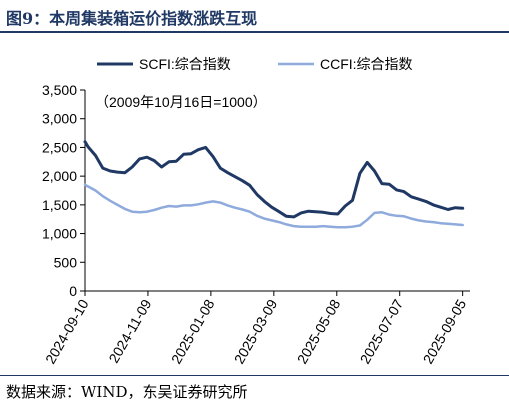 The width and height of the screenshot is (509, 413). Describe the element at coordinates (59, 119) in the screenshot. I see `y-tick-label: 3,000` at that location.